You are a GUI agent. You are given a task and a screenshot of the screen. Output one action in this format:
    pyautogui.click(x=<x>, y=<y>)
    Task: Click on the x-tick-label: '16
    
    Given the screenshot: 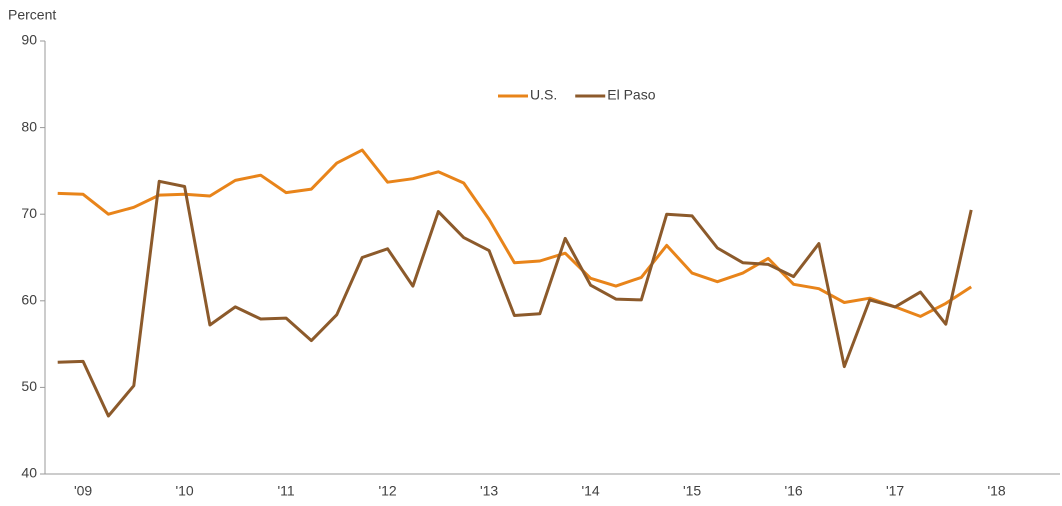 What is the action you would take?
    pyautogui.click(x=793, y=491)
    